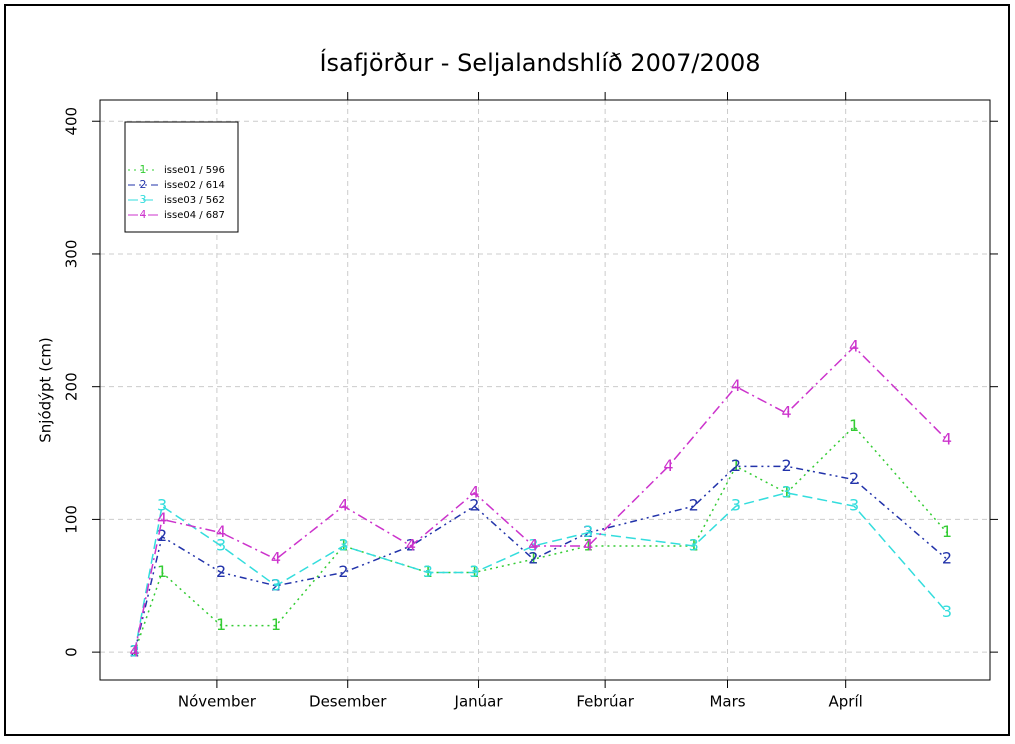  Describe the element at coordinates (194, 170) in the screenshot. I see `legend-label: isse01 / 596` at that location.